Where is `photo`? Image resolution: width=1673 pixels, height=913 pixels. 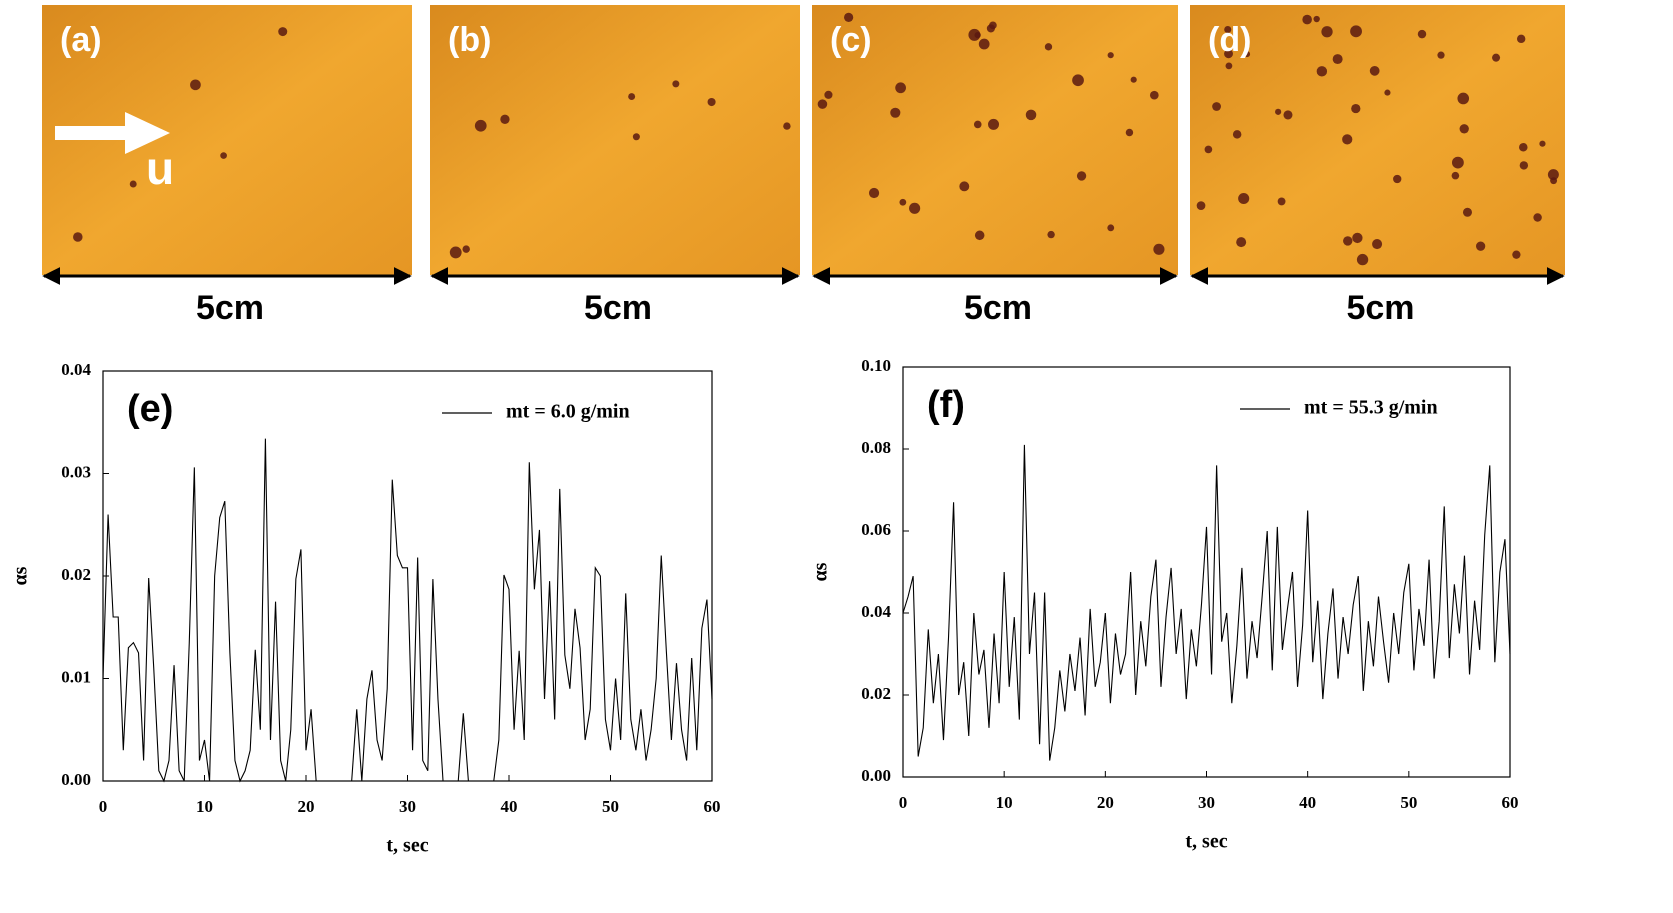 photo is located at coordinates (1377, 140).